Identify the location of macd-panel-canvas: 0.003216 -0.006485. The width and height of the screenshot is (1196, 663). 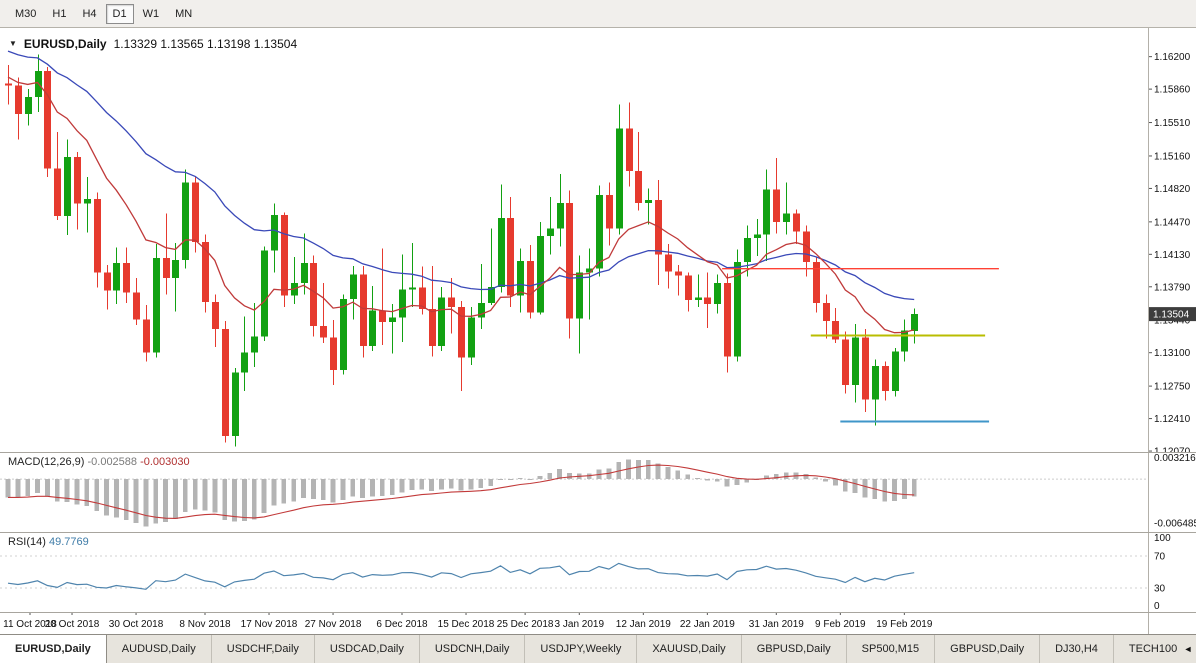
(598, 492).